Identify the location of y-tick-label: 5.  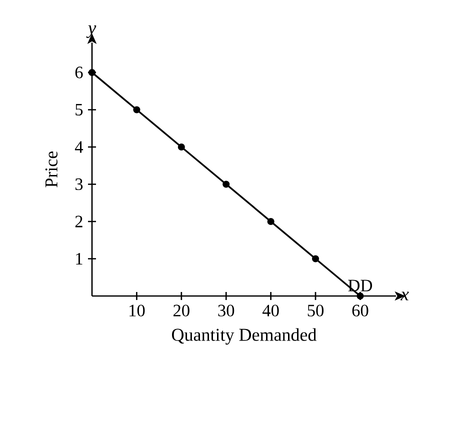
(79, 110).